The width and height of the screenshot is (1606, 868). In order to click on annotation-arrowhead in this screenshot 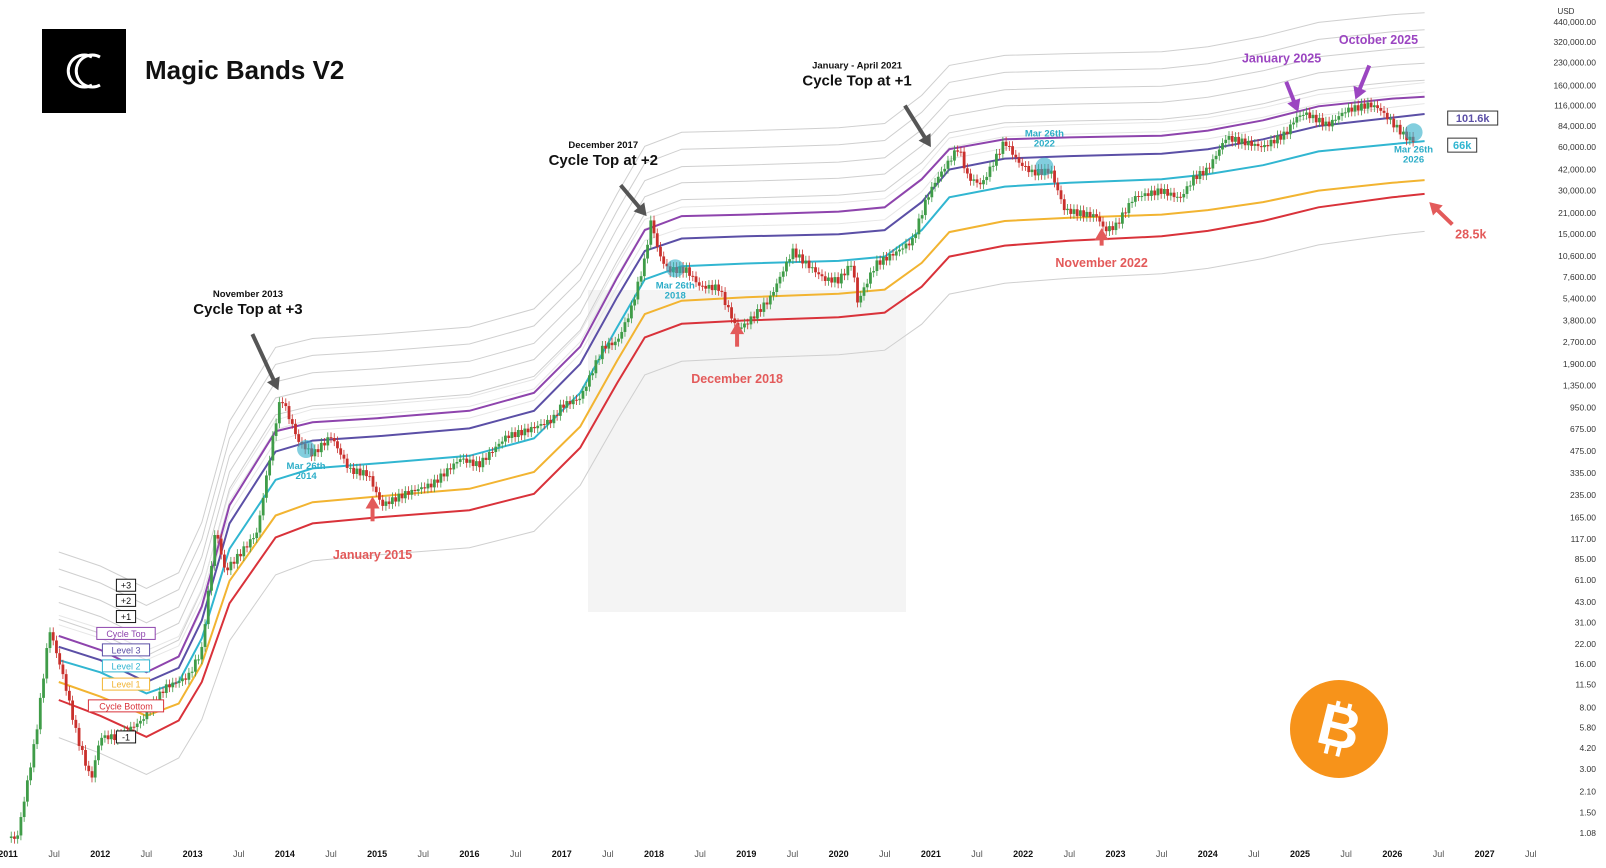, I will do `click(372, 502)`.